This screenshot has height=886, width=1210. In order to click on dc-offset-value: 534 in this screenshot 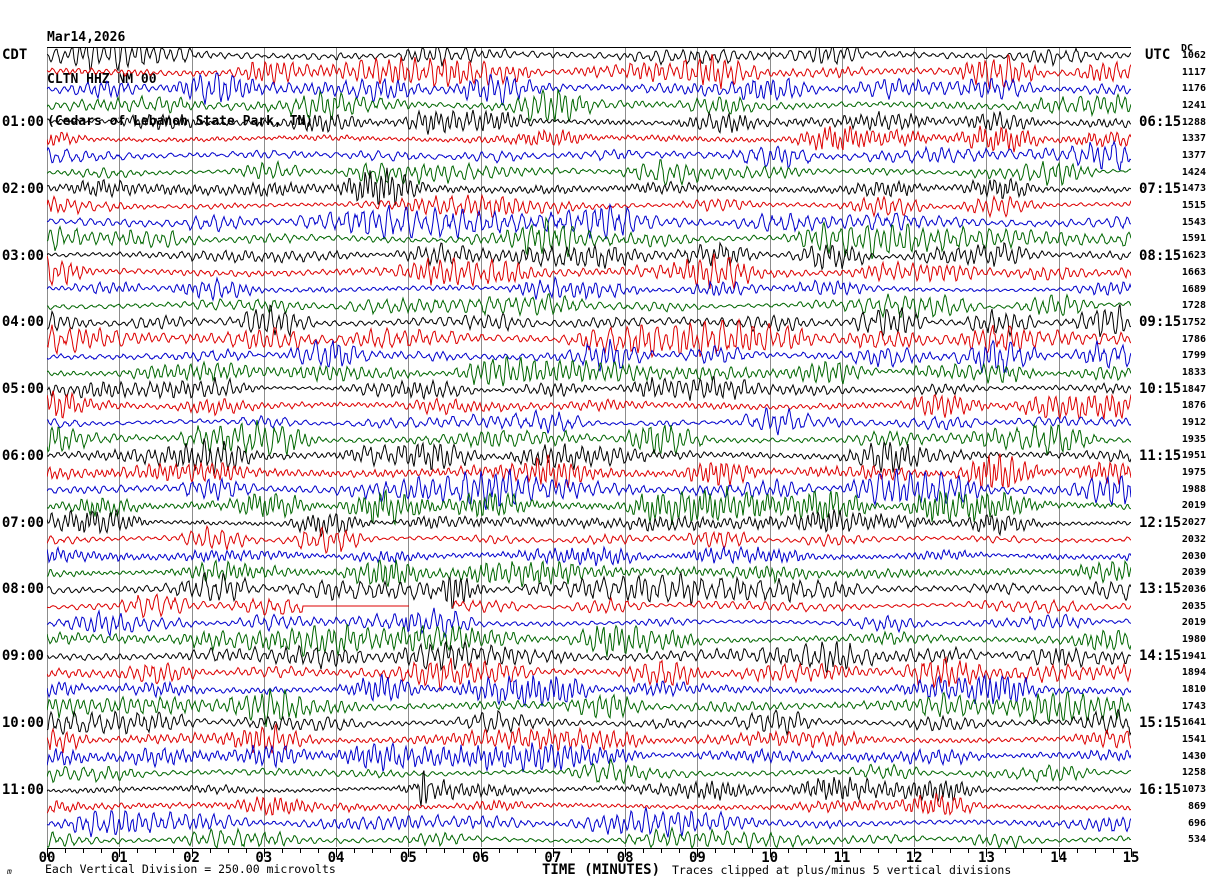, I will do `click(1196, 840)`.